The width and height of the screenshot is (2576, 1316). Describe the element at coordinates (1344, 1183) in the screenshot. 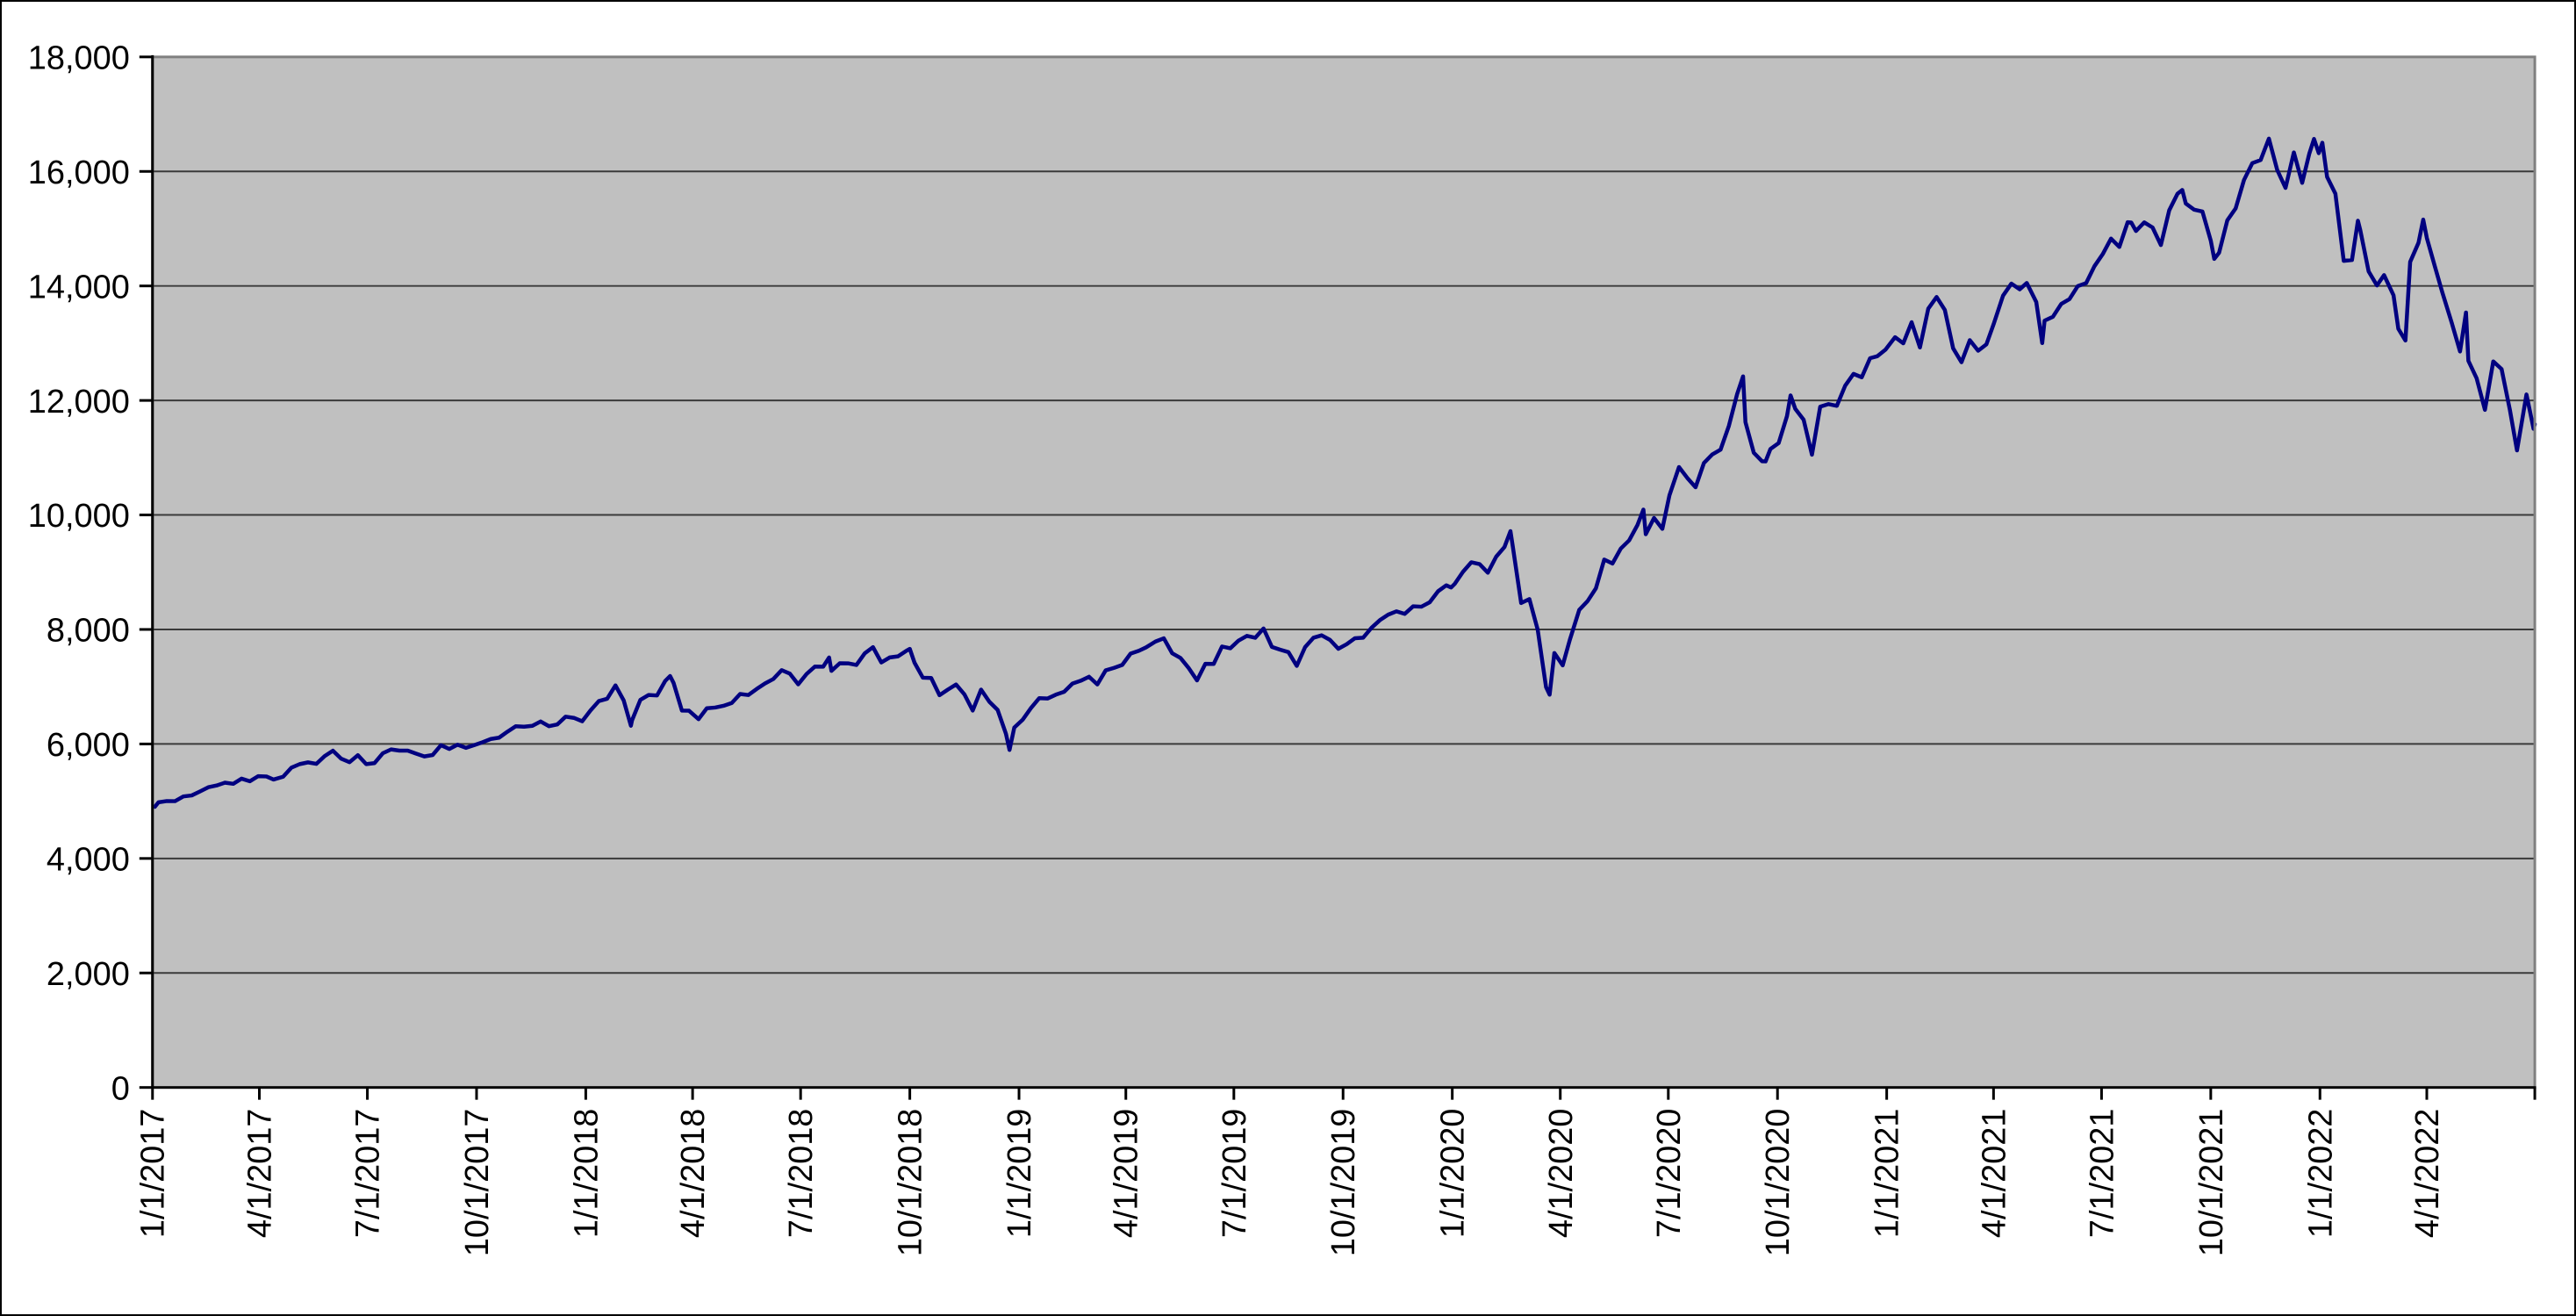

I see `x-axis-label: 10/1/2019` at that location.